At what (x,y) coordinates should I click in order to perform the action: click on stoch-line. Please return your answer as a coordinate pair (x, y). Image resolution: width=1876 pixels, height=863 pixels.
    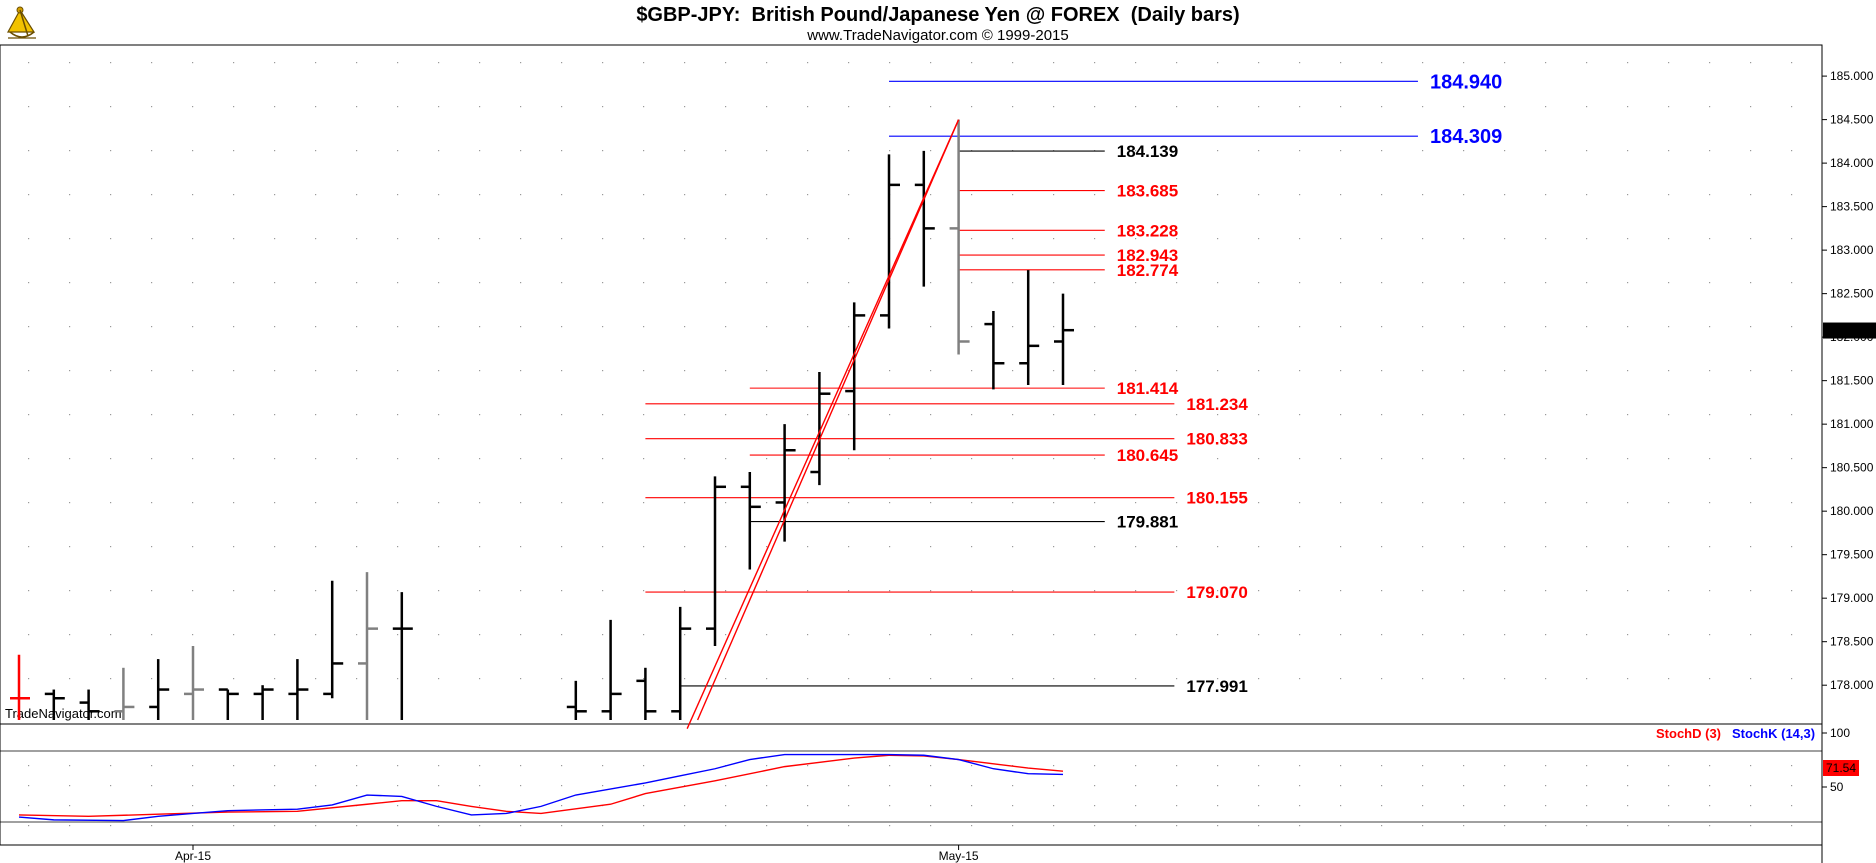
    Looking at the image, I should click on (541, 787).